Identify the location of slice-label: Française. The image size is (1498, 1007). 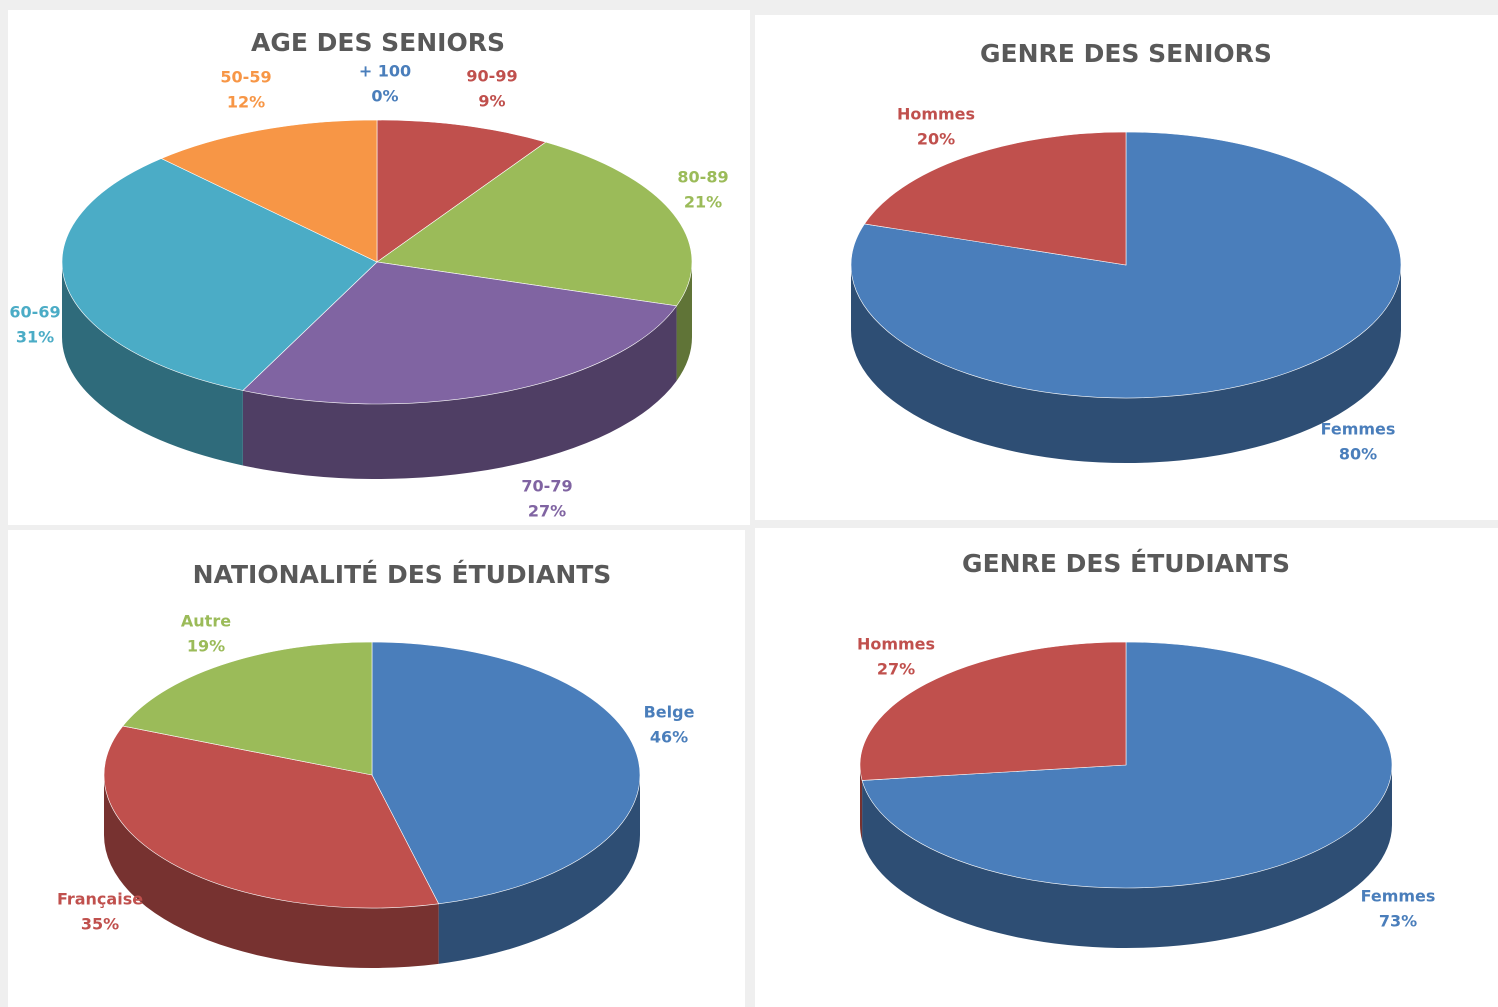
(100, 899).